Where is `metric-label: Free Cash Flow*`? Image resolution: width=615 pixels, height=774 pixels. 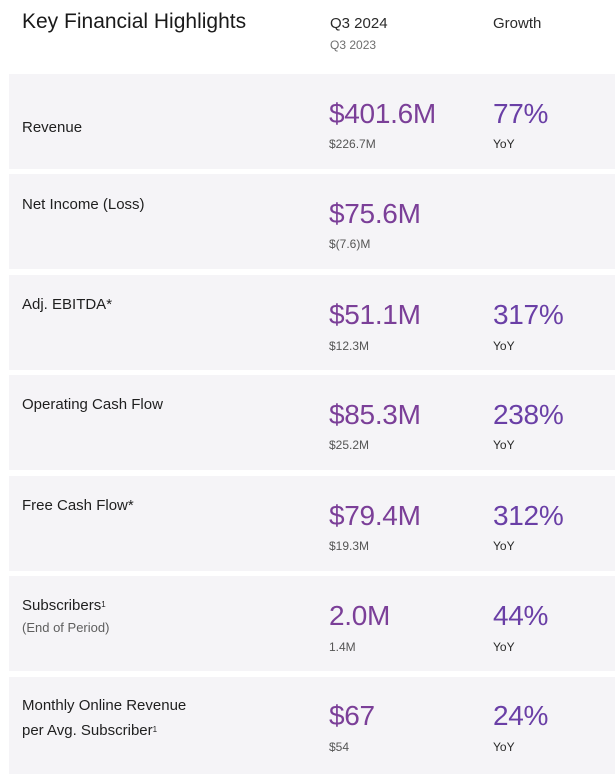 metric-label: Free Cash Flow* is located at coordinates (78, 505).